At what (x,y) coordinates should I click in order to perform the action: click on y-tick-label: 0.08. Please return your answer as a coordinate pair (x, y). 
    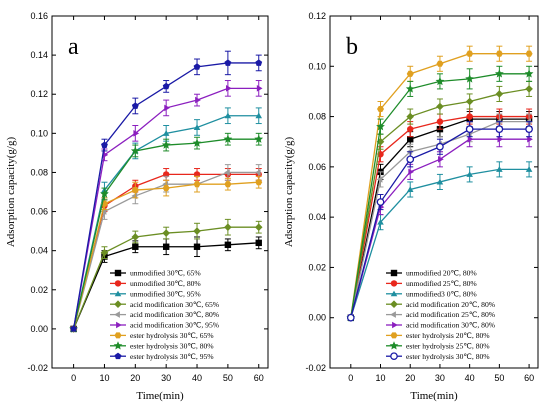
    Looking at the image, I should click on (317, 117).